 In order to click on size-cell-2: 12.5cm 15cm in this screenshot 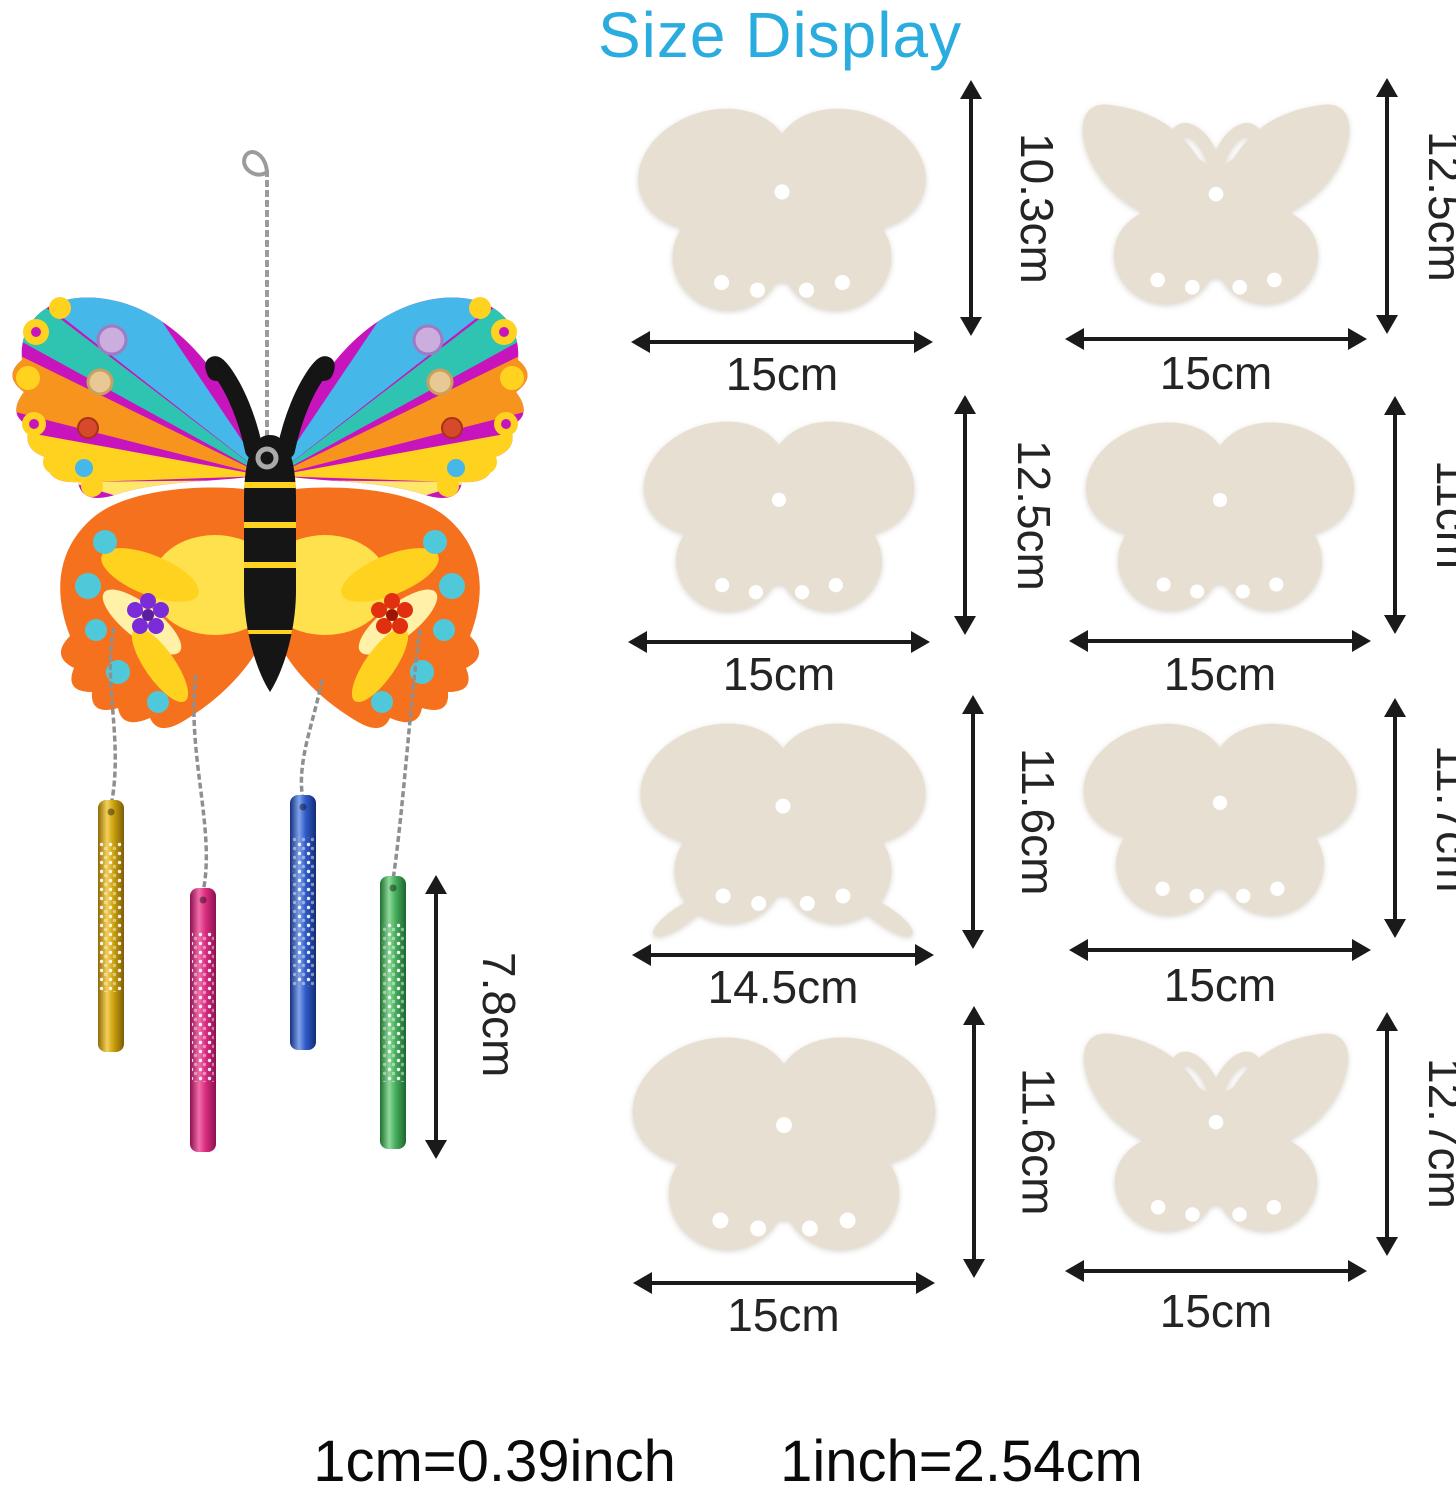, I will do `click(1260, 238)`.